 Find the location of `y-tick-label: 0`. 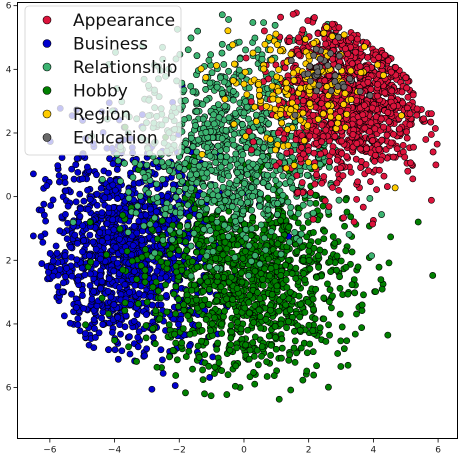

y-tick-label: 0 is located at coordinates (9, 198).